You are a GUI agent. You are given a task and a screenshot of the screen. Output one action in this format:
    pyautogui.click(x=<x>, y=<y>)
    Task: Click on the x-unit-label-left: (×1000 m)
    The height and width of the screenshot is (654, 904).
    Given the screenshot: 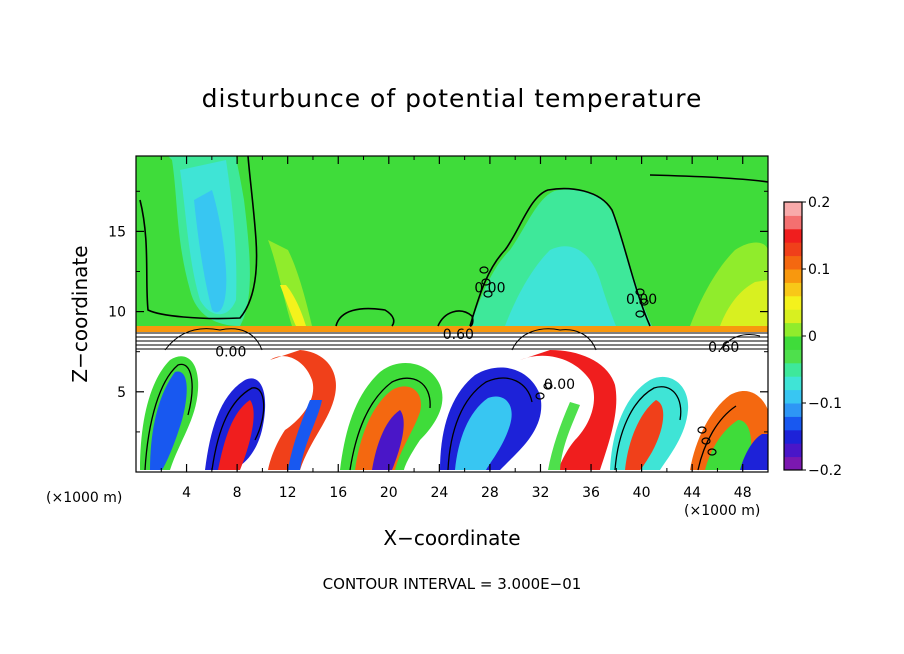 What is the action you would take?
    pyautogui.click(x=84, y=498)
    